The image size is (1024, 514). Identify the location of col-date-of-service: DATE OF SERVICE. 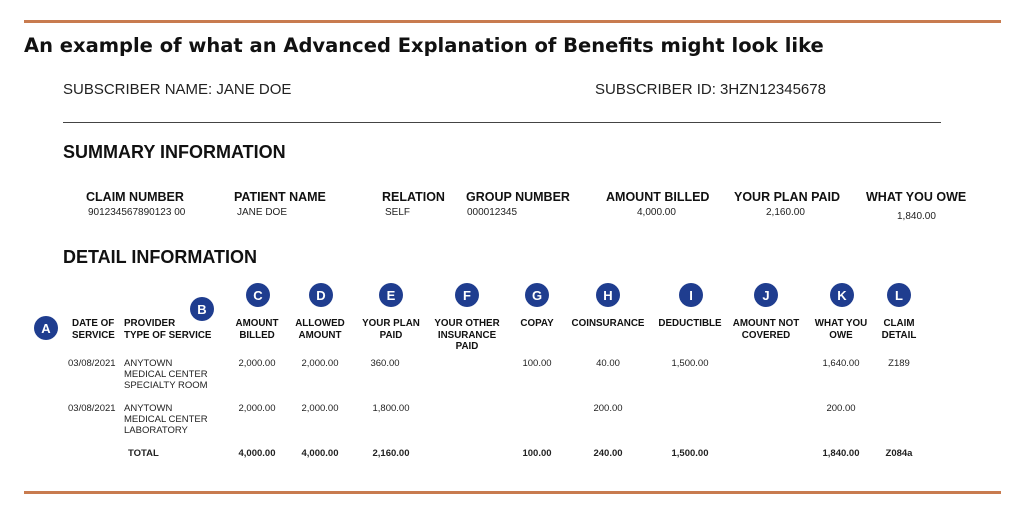
(93, 329).